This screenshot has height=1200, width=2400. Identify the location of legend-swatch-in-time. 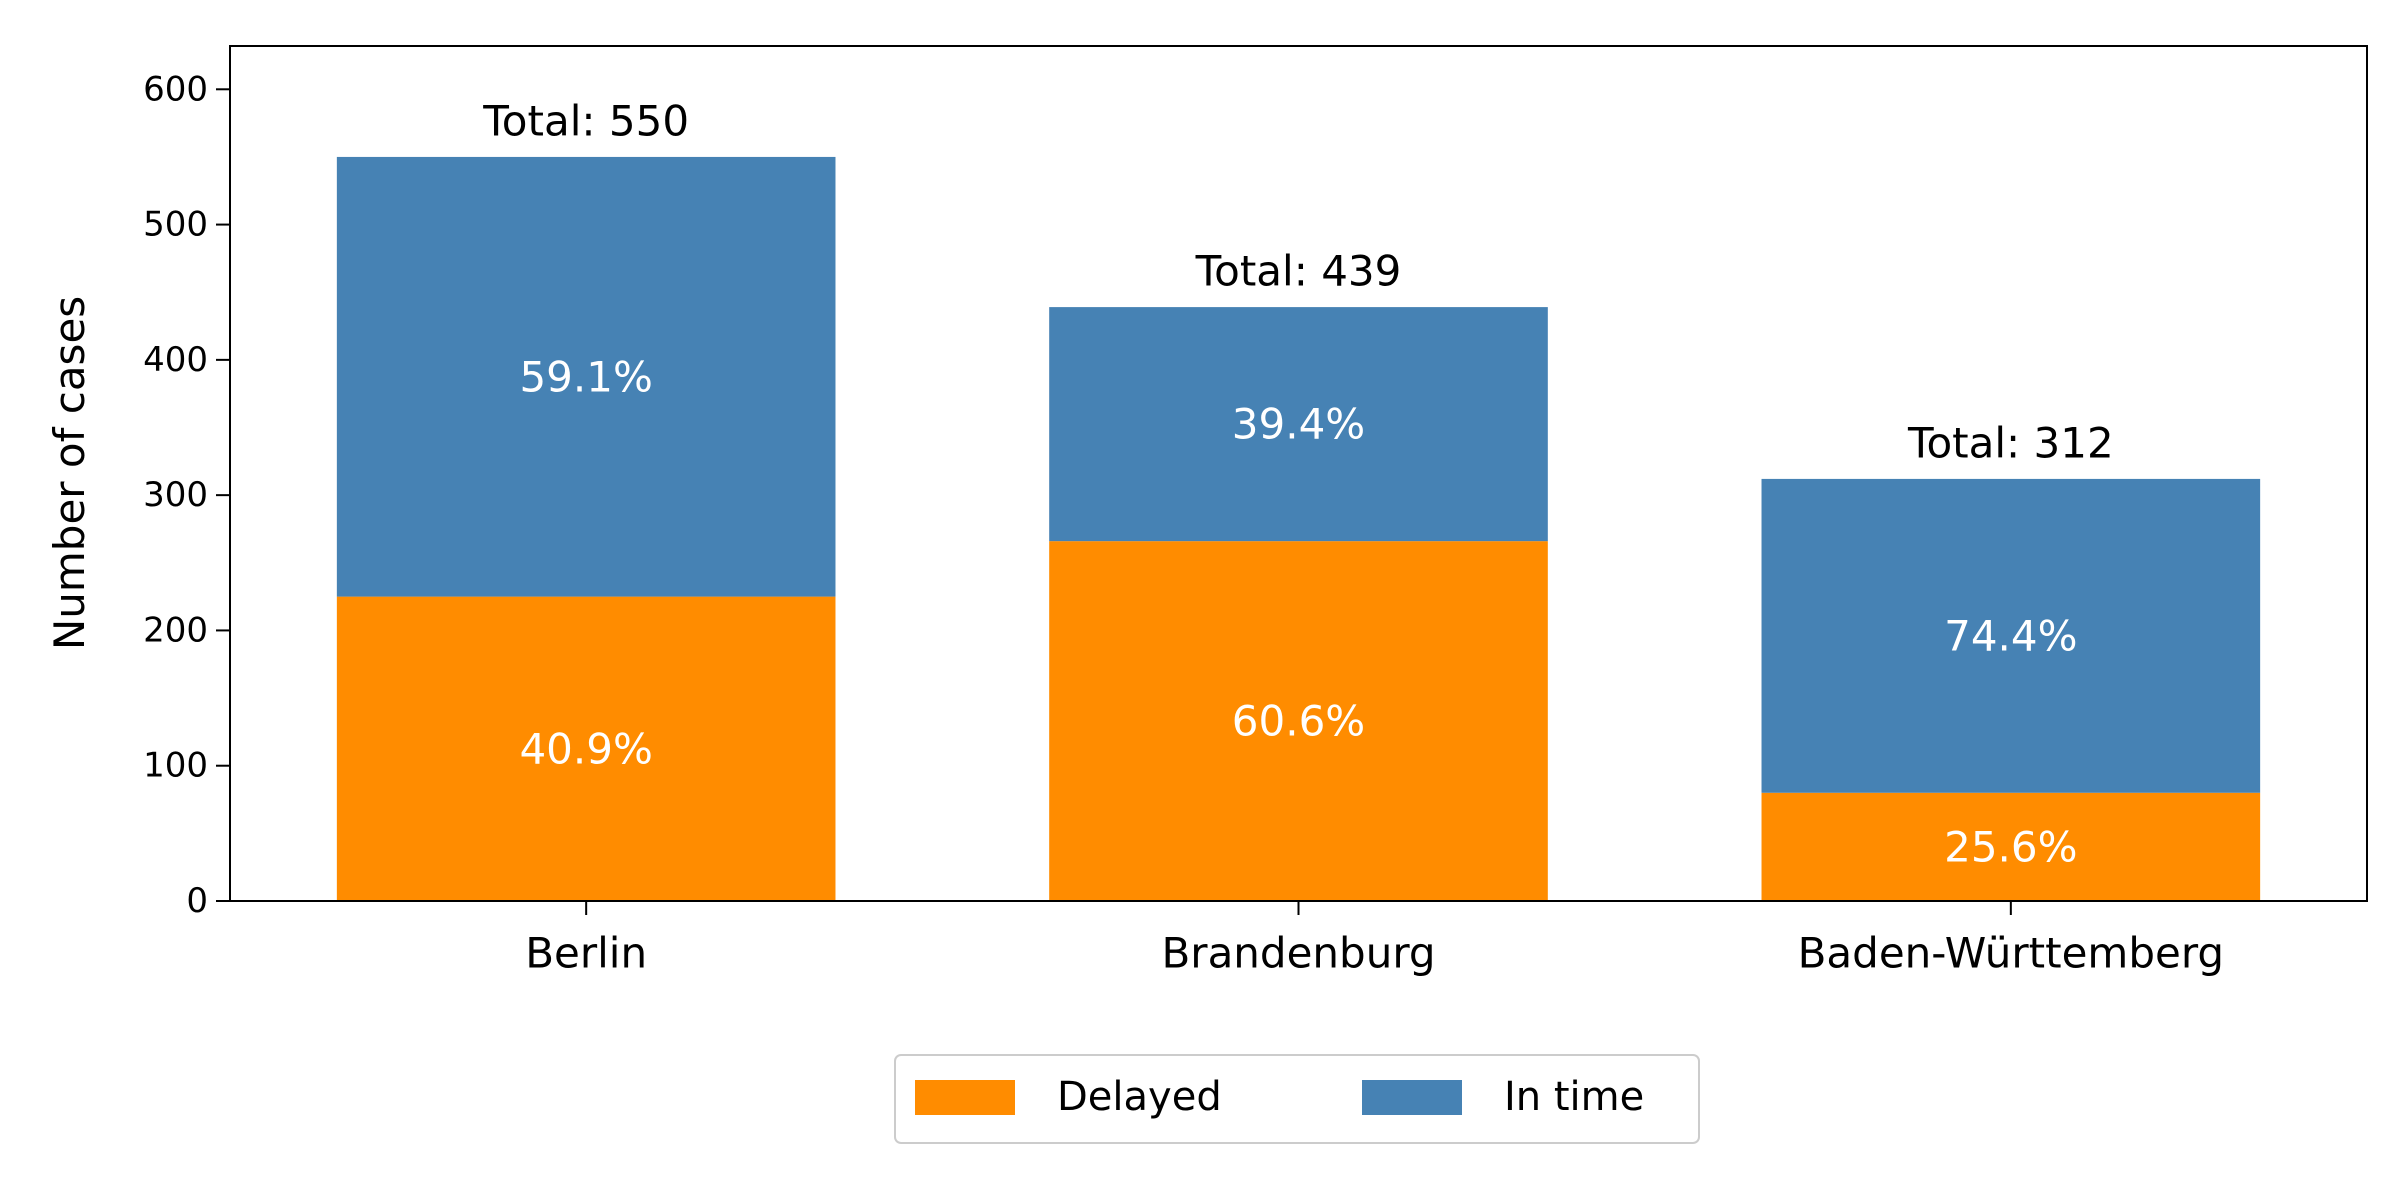
(1412, 1097).